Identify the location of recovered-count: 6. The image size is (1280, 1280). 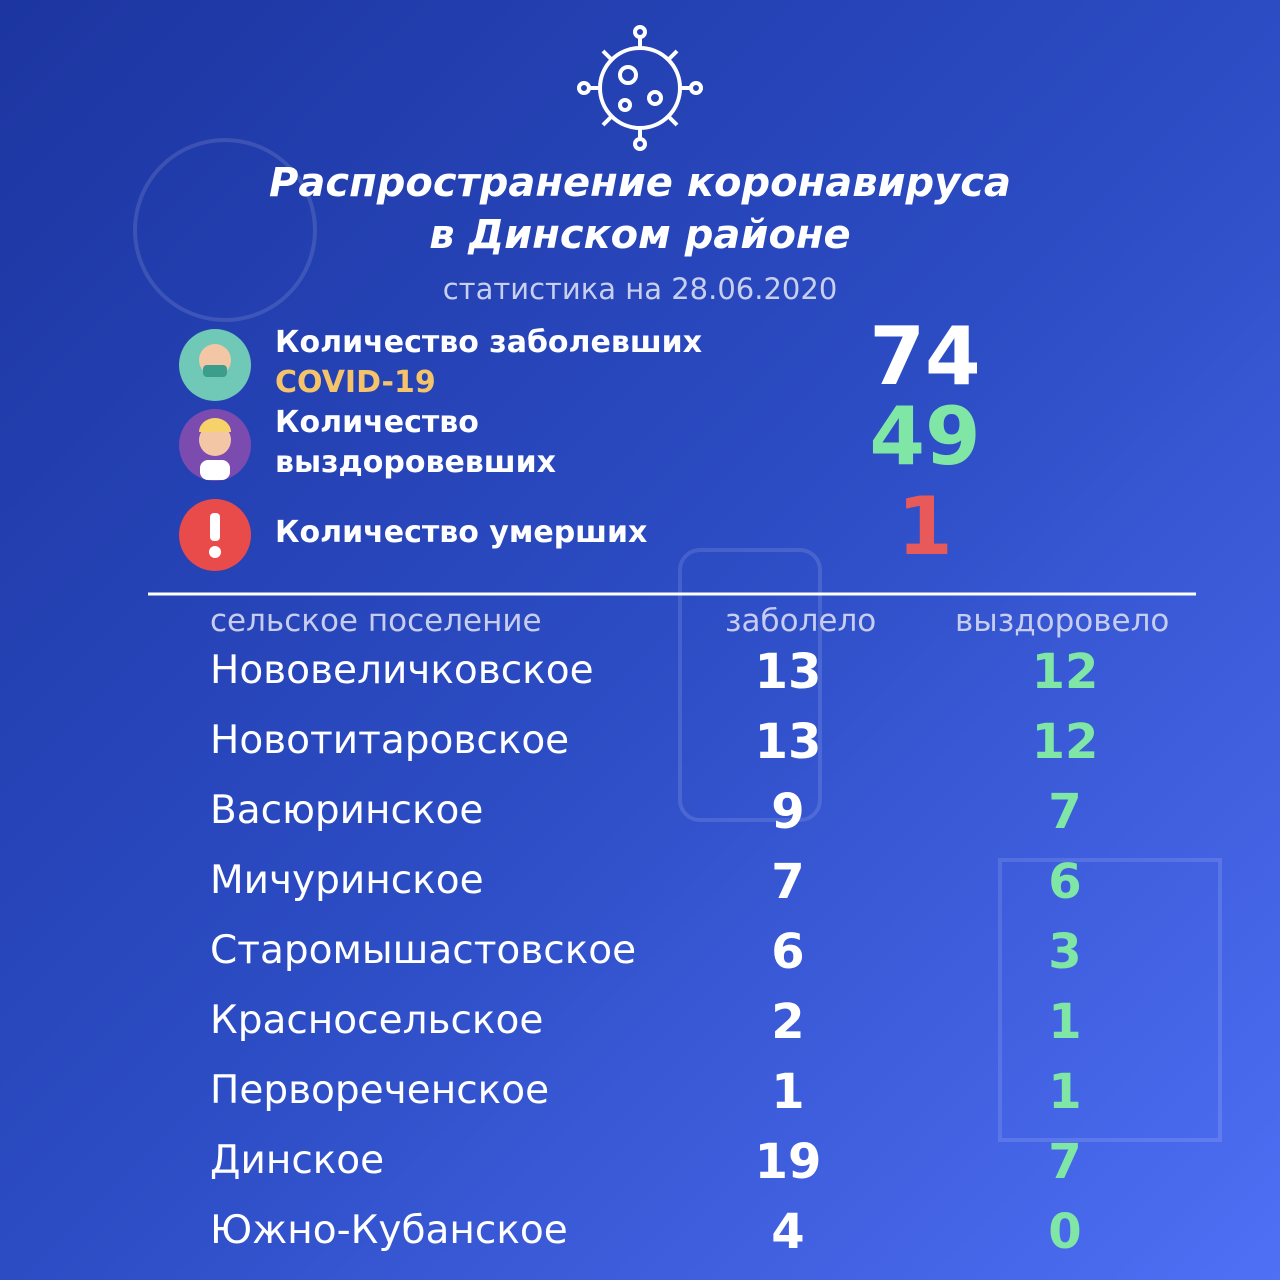
(1065, 882).